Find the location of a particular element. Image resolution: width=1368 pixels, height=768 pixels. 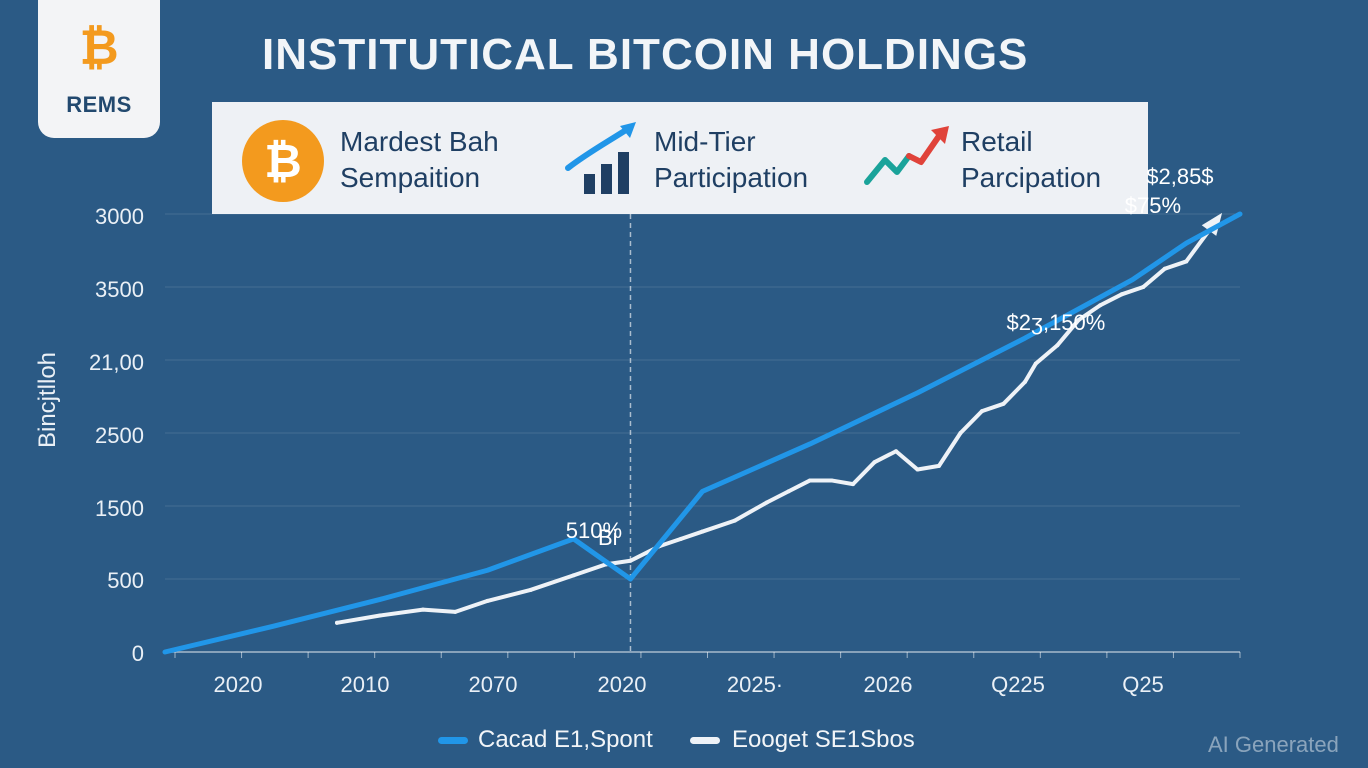

y-tick-label: 1500 is located at coordinates (119, 508).